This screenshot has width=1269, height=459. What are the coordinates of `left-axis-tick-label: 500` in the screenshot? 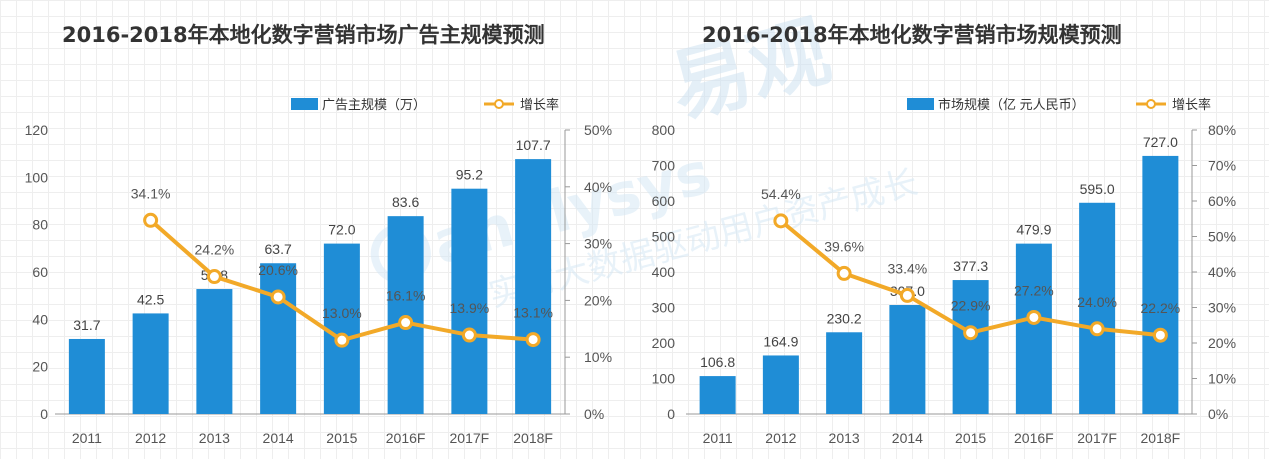 It's located at (664, 237).